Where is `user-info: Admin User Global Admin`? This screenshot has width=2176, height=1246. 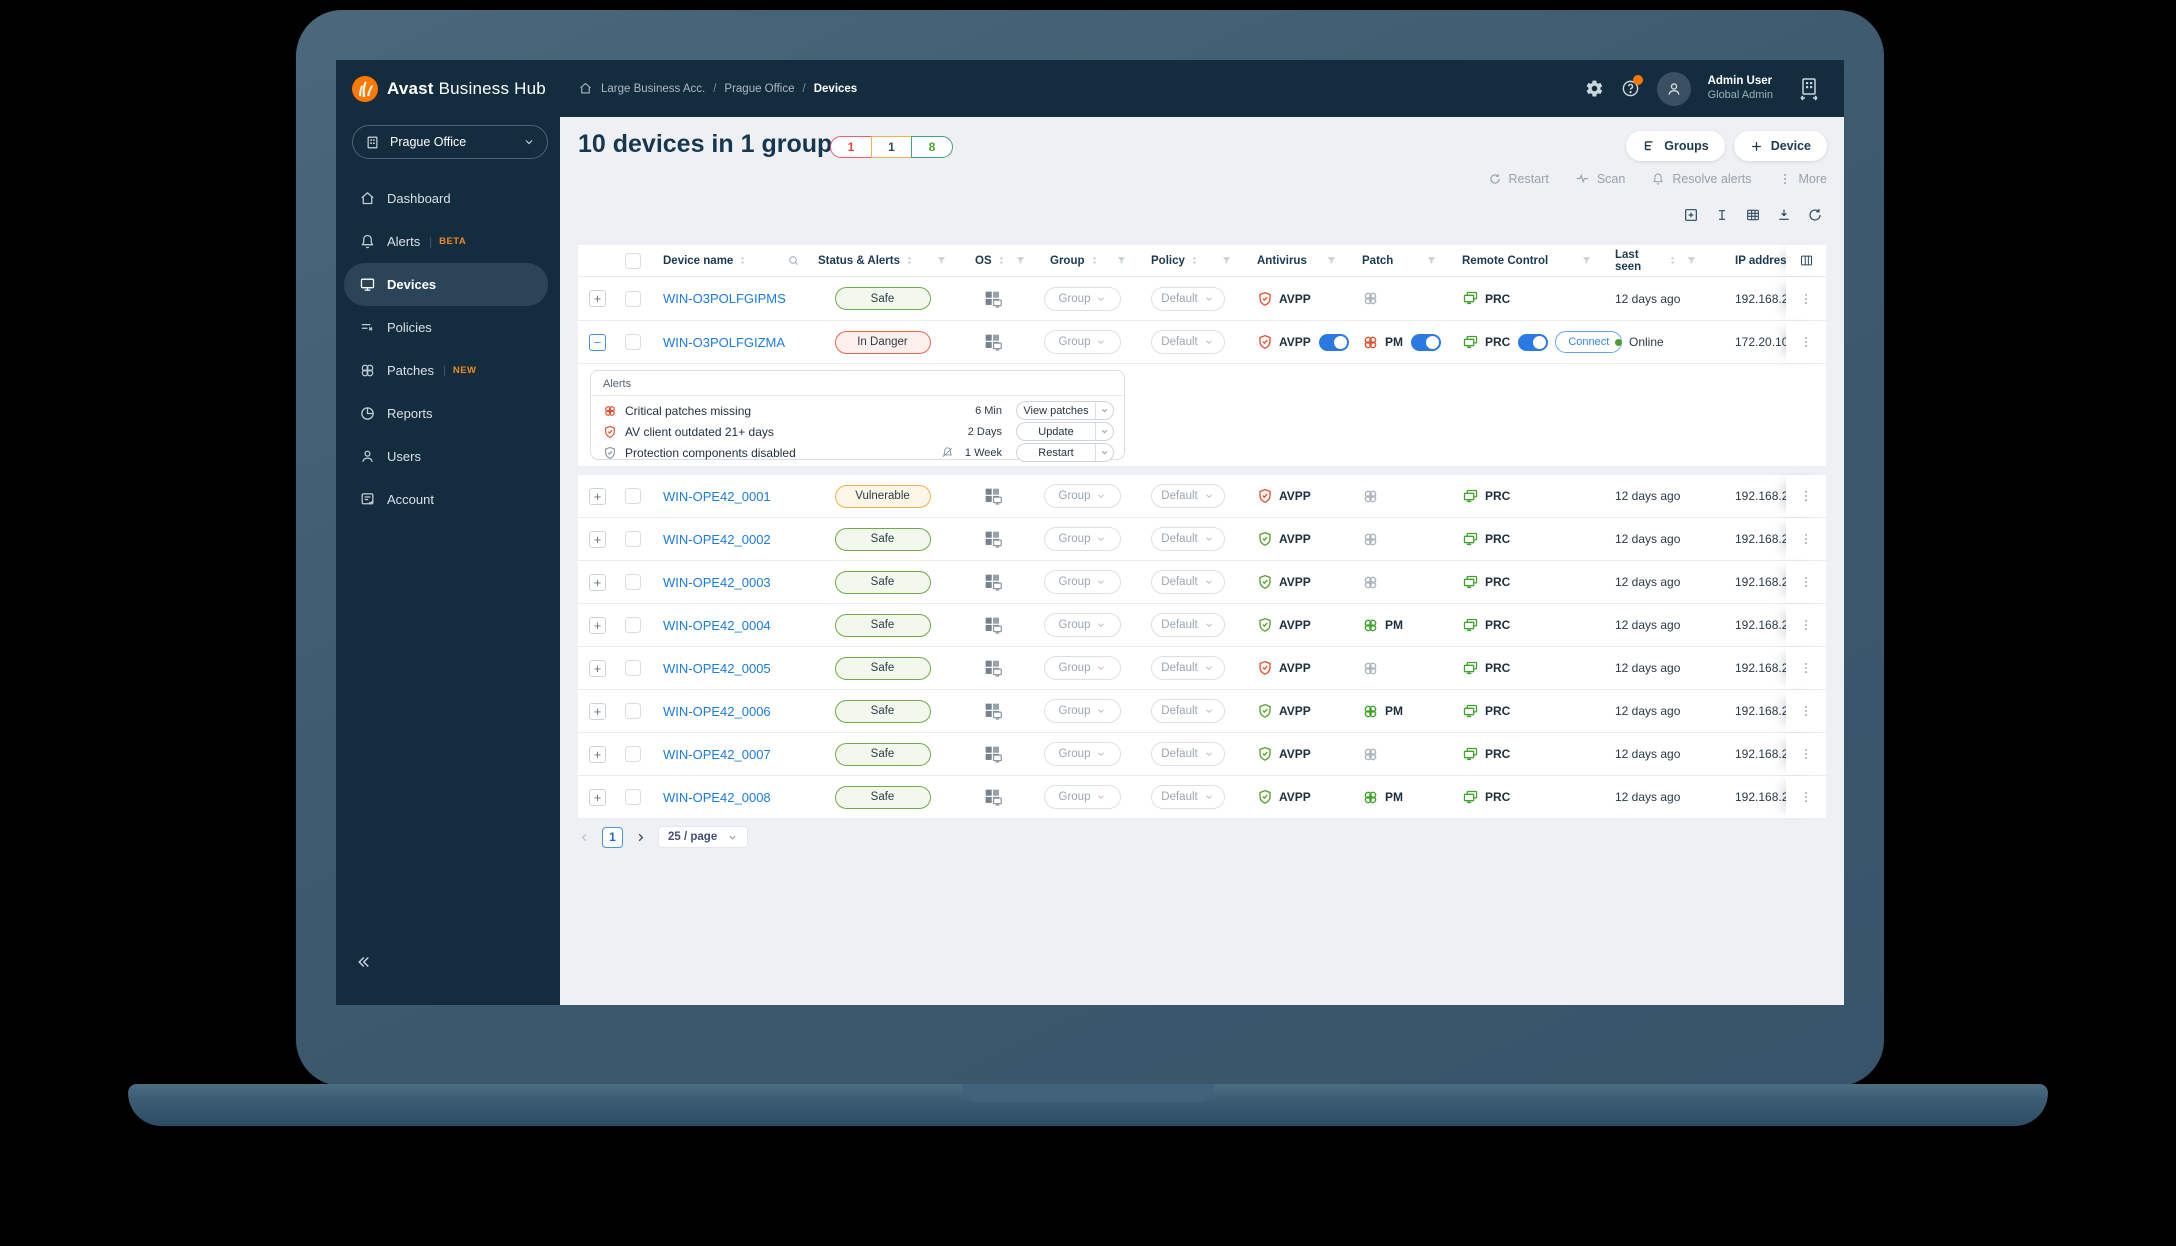 user-info: Admin User Global Admin is located at coordinates (1740, 88).